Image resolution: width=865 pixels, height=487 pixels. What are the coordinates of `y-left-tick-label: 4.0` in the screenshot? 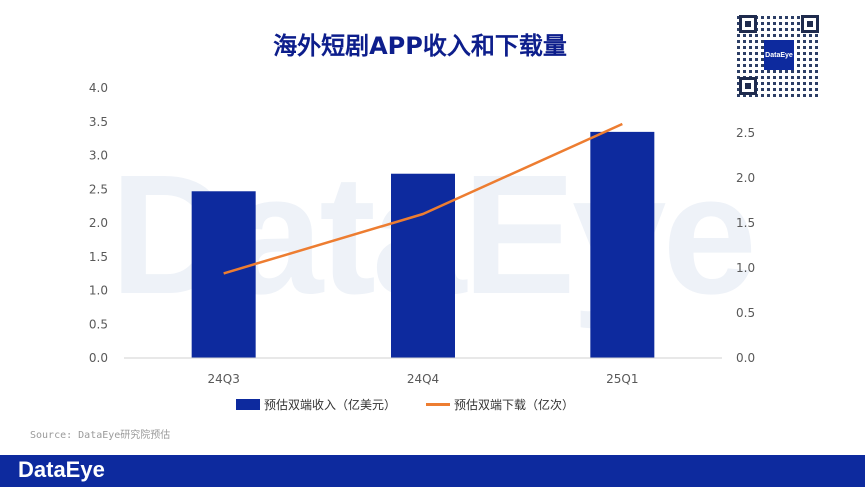 It's located at (98, 88).